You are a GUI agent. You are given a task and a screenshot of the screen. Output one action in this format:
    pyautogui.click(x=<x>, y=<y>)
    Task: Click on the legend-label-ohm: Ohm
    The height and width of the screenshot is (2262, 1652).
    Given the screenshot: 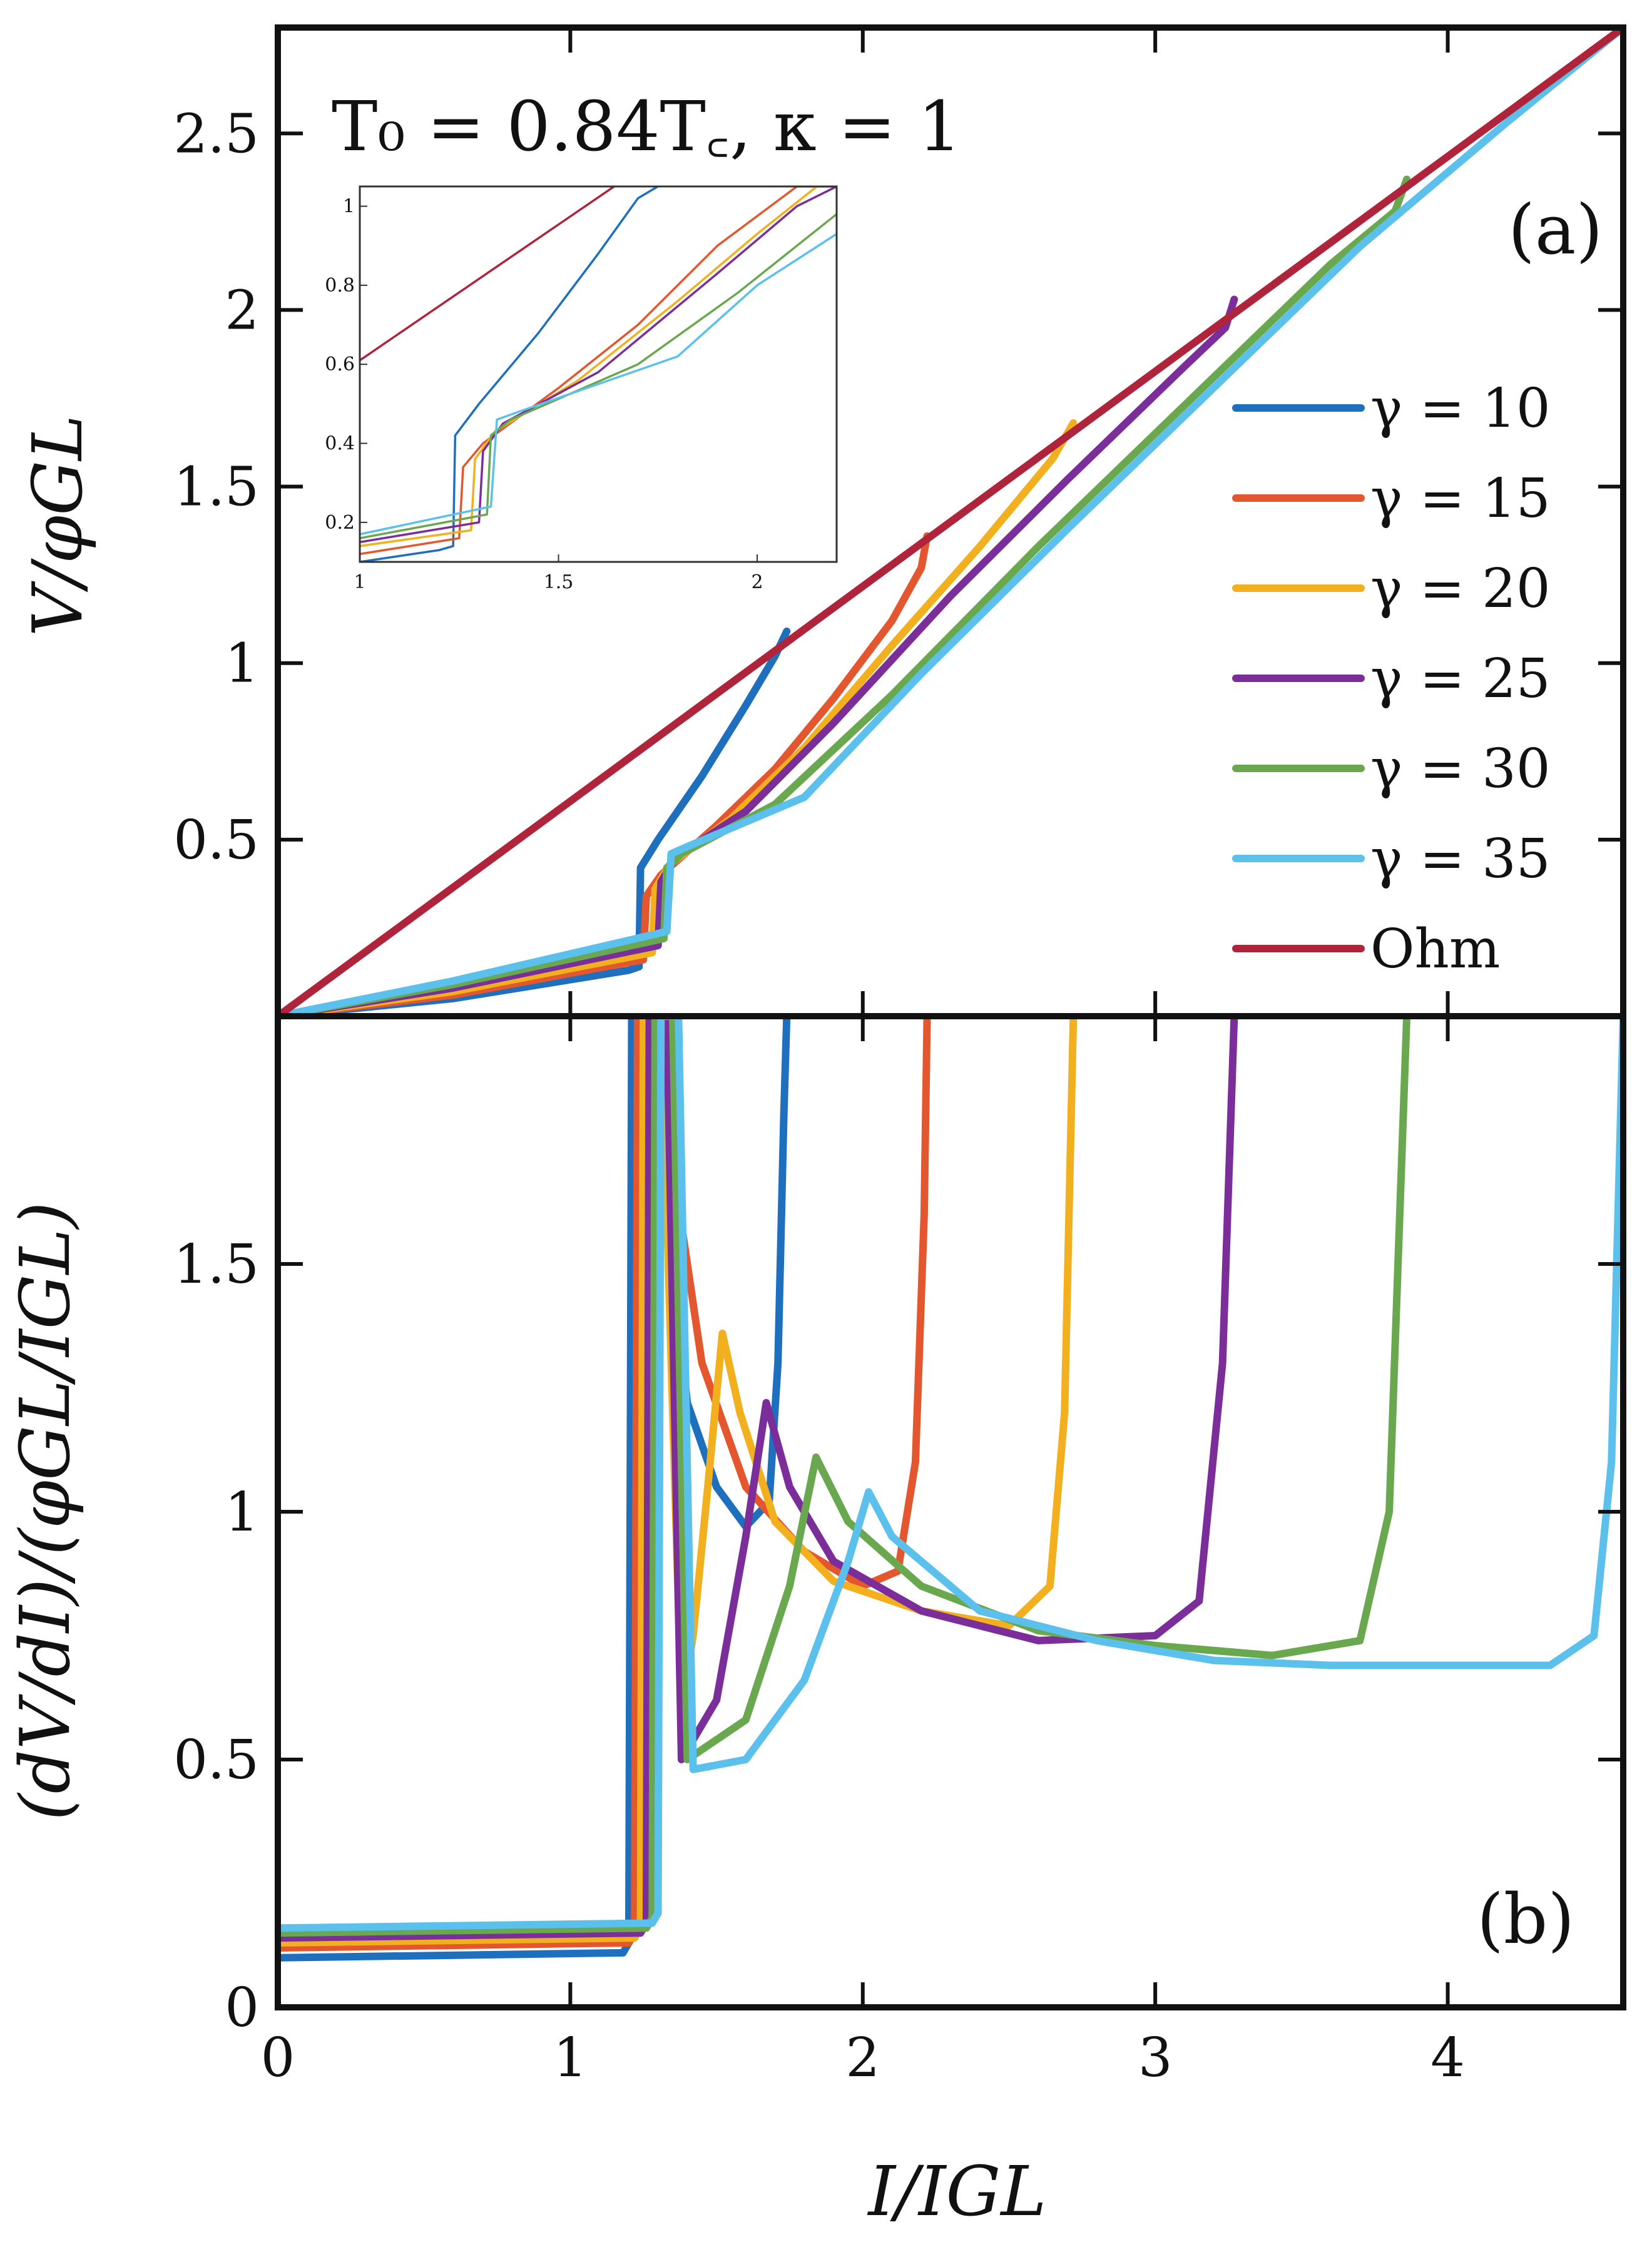 What is the action you would take?
    pyautogui.click(x=1435, y=950)
    